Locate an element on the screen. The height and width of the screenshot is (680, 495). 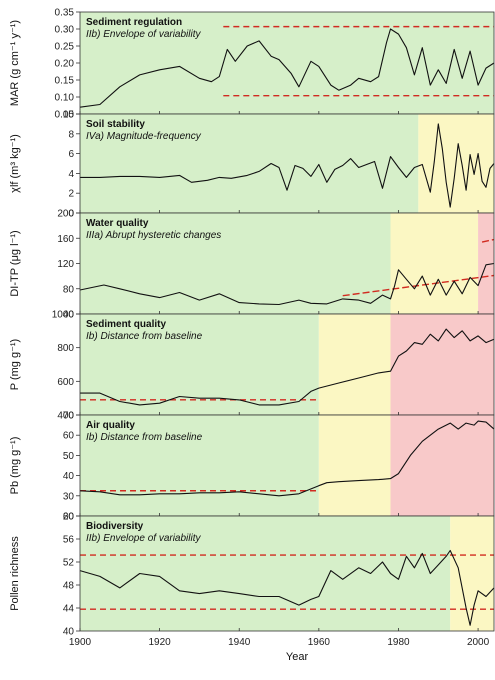
xtick-label: 1980 is located at coordinates (398, 642).